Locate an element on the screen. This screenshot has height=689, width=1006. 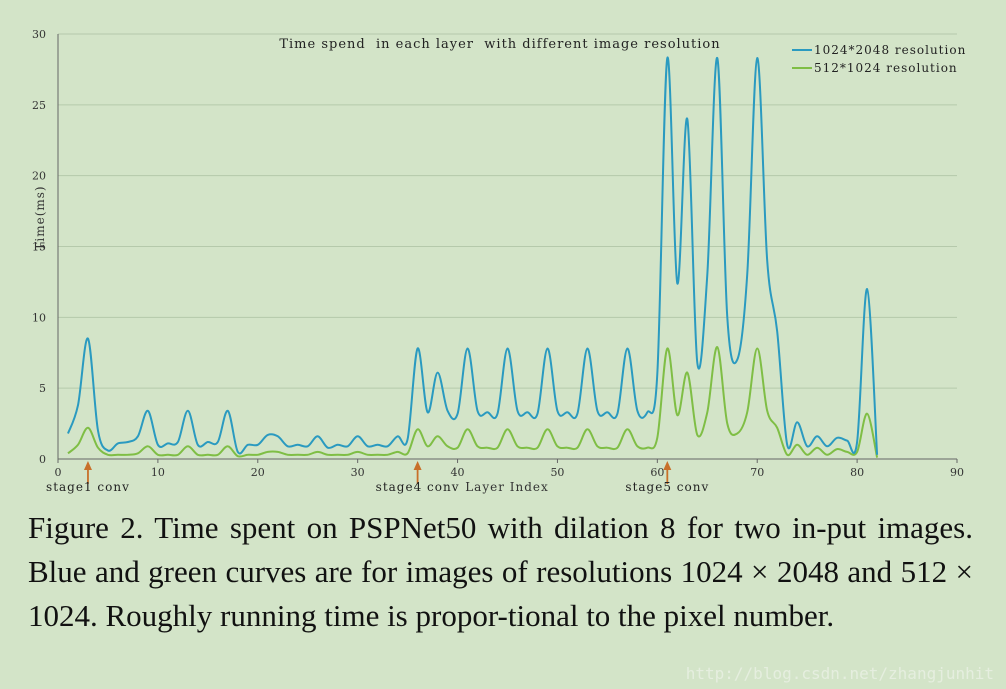
x-tick-label: 70 is located at coordinates (757, 472).